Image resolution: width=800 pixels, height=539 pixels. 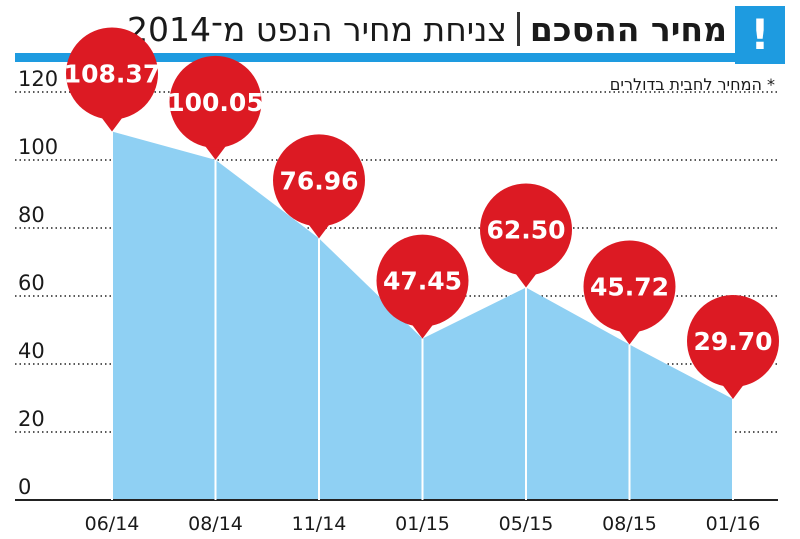 I want to click on x-tick-label: 11/14, so click(x=319, y=524).